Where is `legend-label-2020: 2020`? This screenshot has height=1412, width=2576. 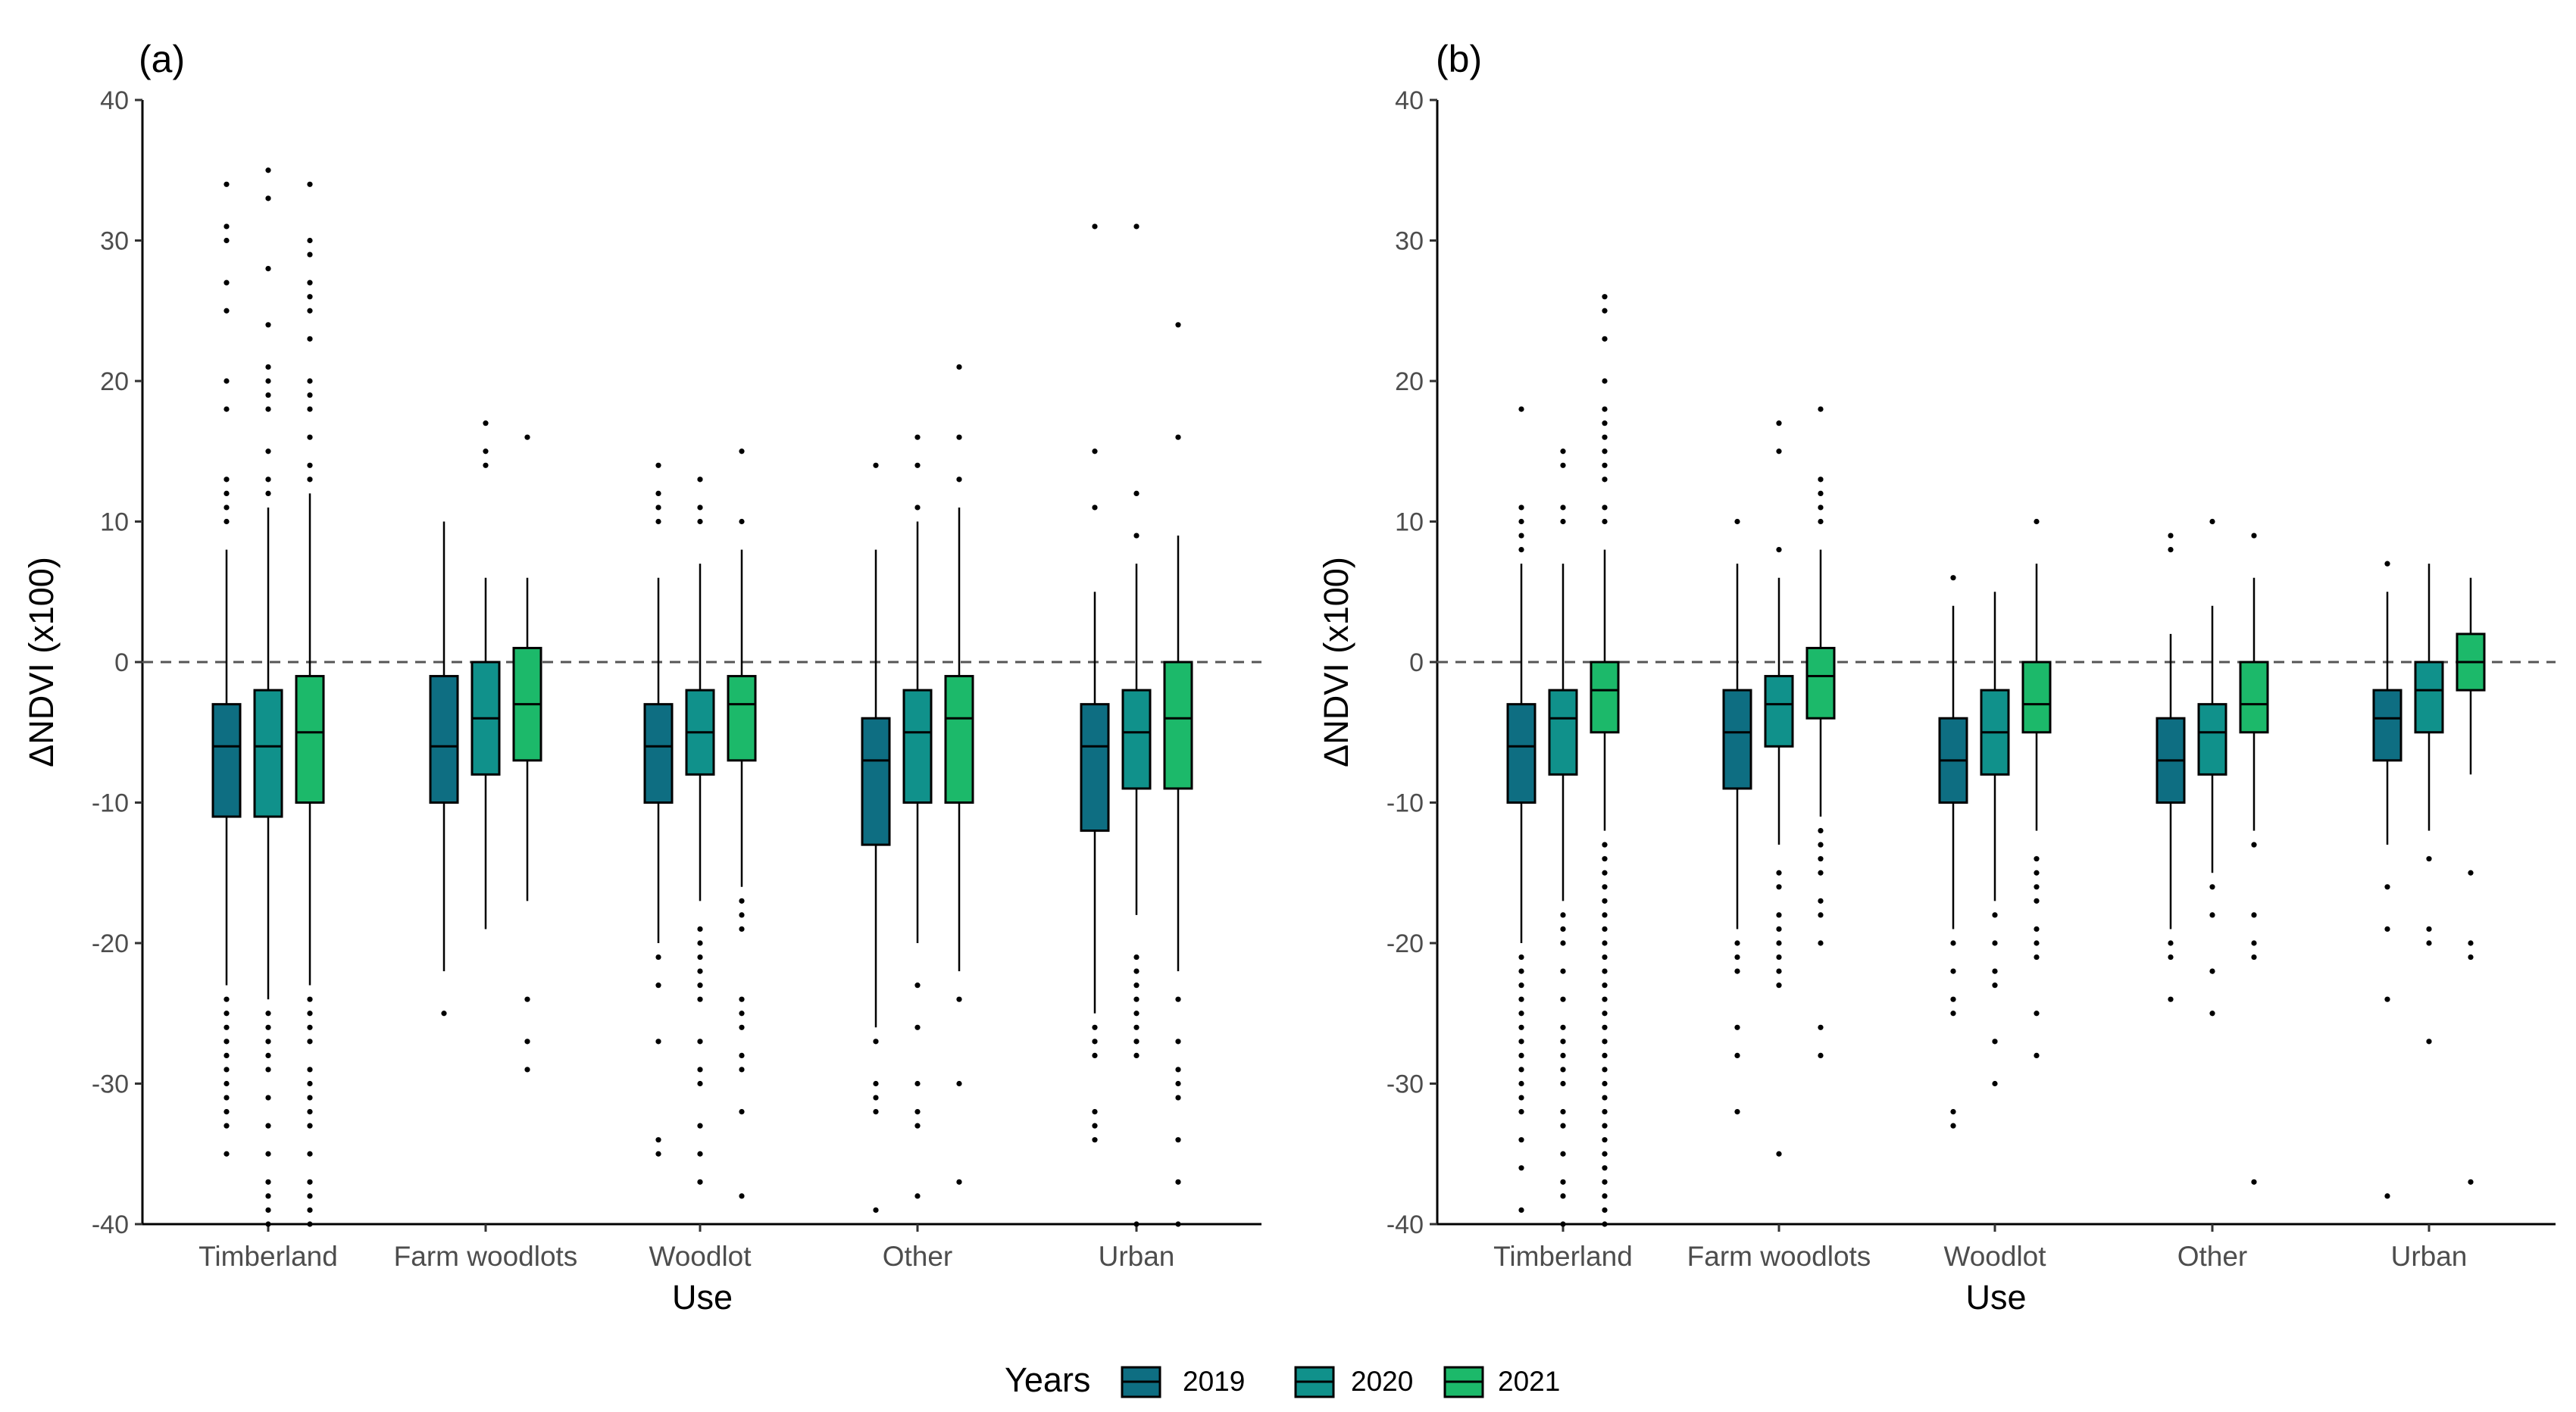 legend-label-2020: 2020 is located at coordinates (1382, 1381).